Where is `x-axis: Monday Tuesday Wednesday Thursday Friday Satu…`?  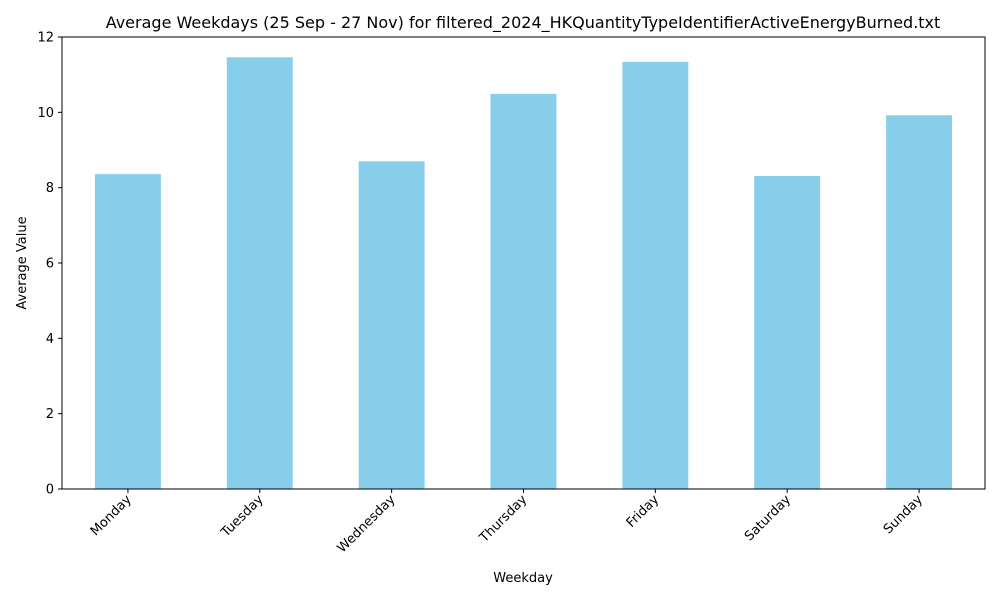
x-axis: Monday Tuesday Wednesday Thursday Friday Satu… is located at coordinates (507, 522).